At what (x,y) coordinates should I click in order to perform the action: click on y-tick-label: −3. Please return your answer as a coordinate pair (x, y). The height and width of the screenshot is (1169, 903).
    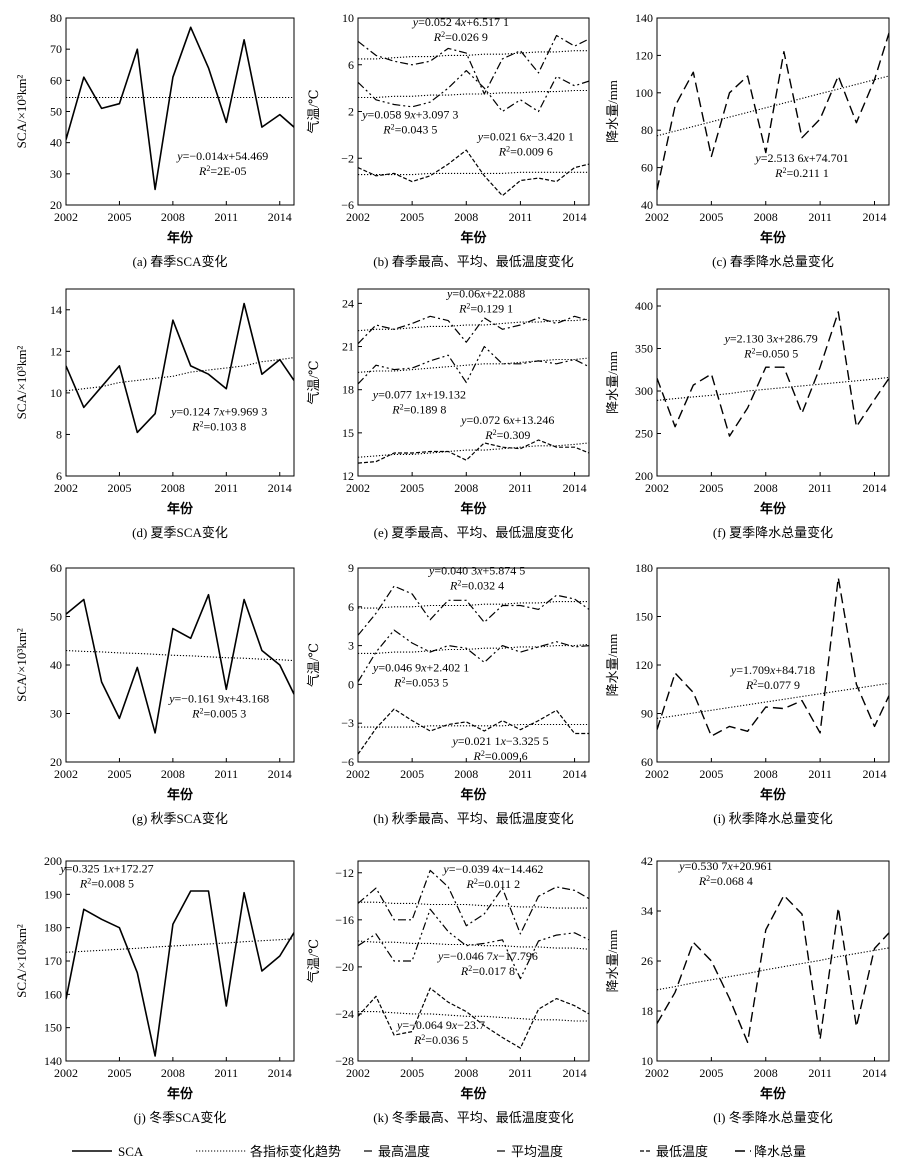
    Looking at the image, I should click on (347, 723).